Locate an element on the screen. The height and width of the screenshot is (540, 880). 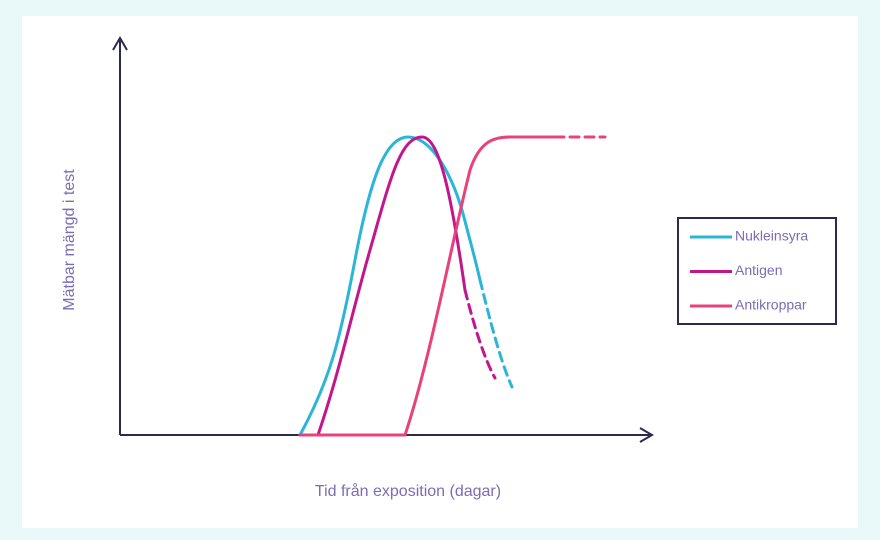
y-axis-label: Mätbar mängd i test is located at coordinates (69, 240).